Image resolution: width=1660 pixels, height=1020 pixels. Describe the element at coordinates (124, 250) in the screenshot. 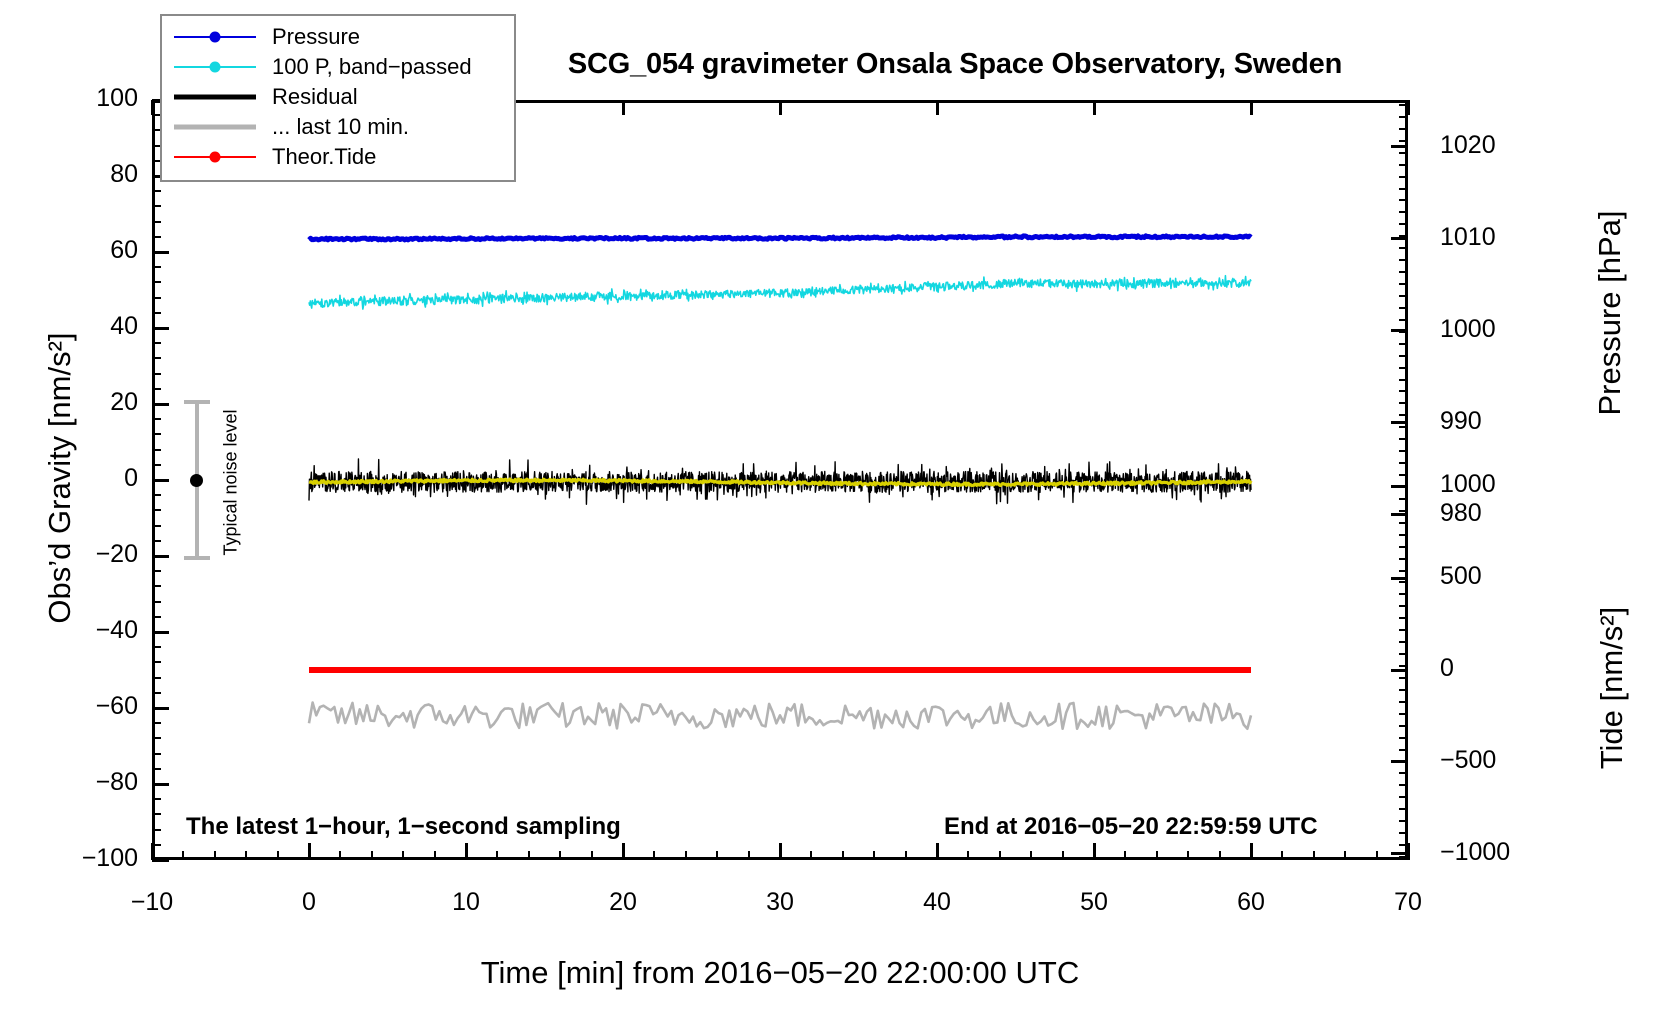

I see `y-axis-left-tick-label: 60` at that location.